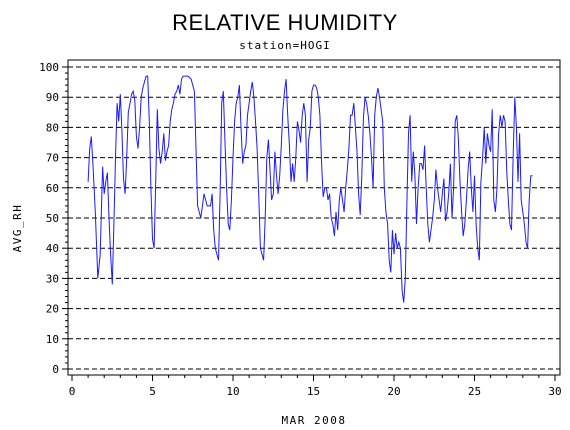 The width and height of the screenshot is (570, 430). I want to click on y-axis-label: AVG_RH, so click(17, 228).